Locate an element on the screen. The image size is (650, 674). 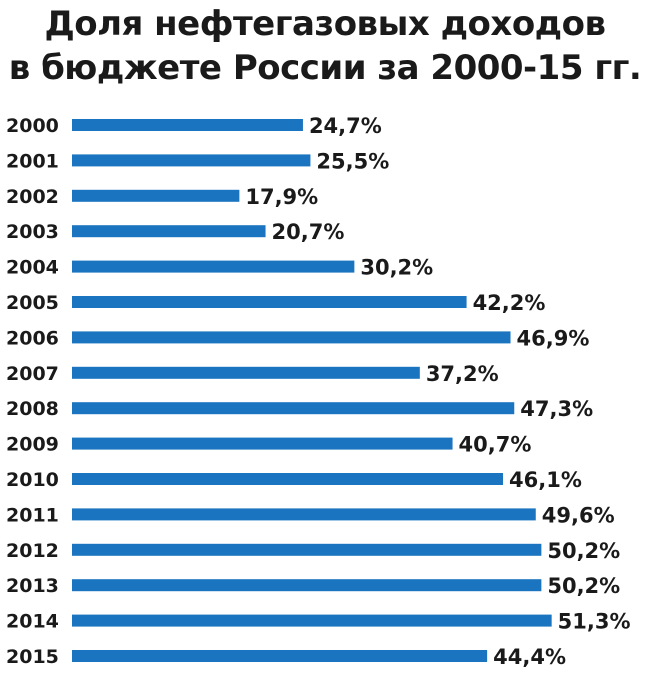
bar-2011 is located at coordinates (304, 514).